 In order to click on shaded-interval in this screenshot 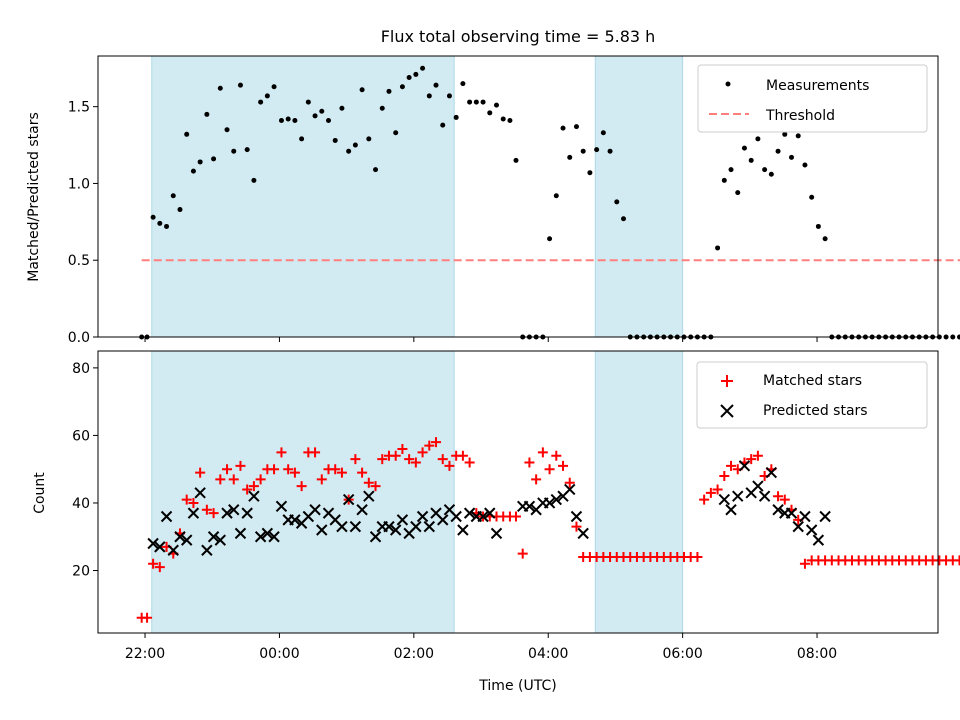, I will do `click(303, 492)`.